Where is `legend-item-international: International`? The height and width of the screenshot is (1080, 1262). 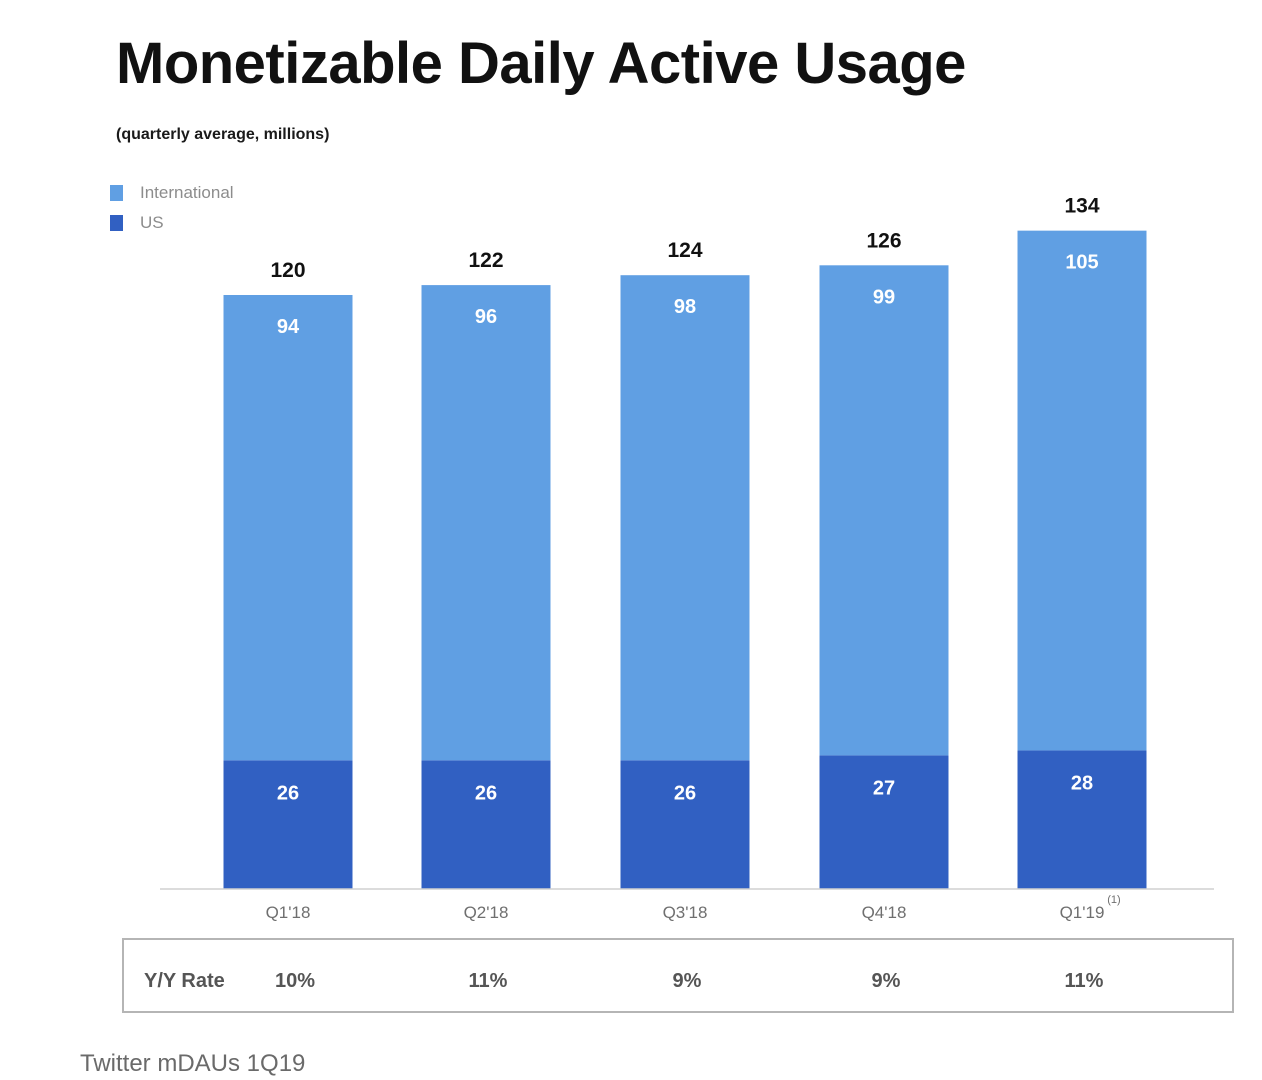
legend-item-international: International is located at coordinates (172, 193).